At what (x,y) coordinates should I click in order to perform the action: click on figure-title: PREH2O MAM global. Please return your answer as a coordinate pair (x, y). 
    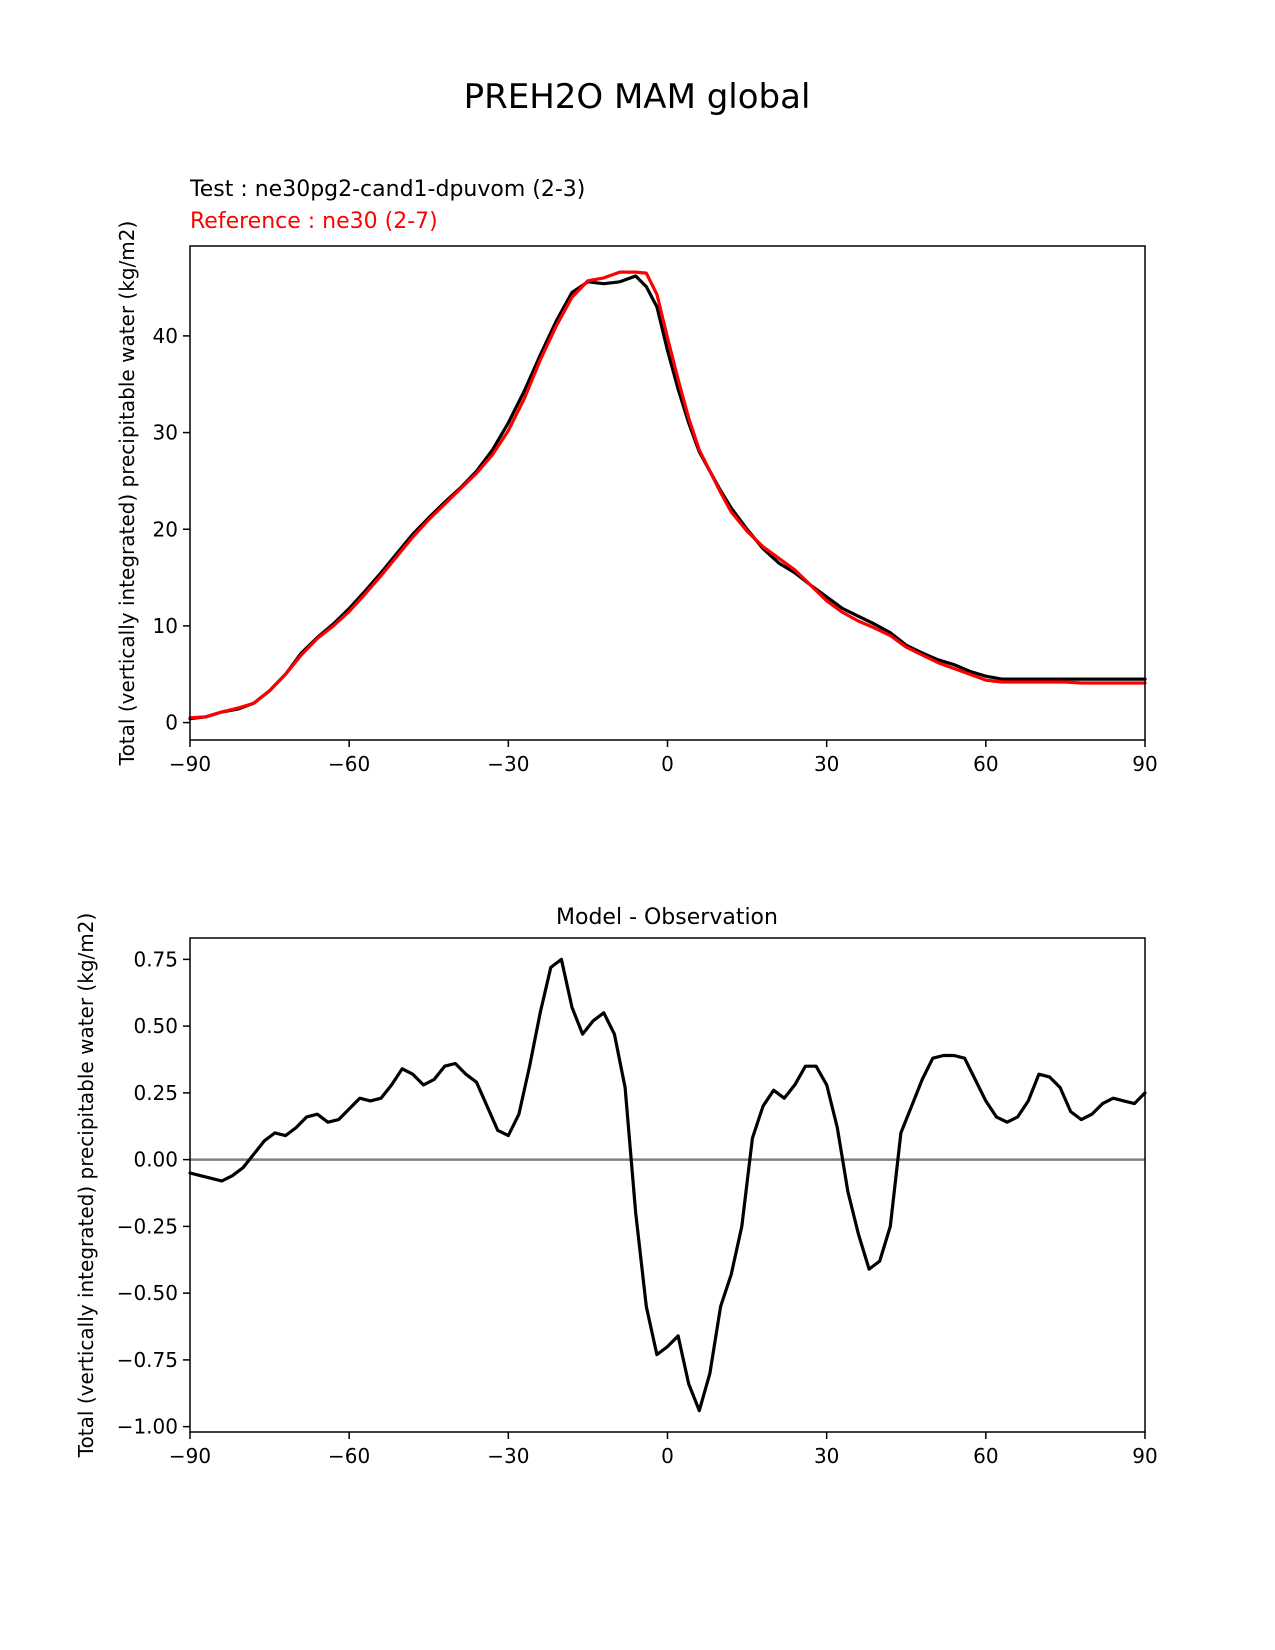
    Looking at the image, I should click on (637, 97).